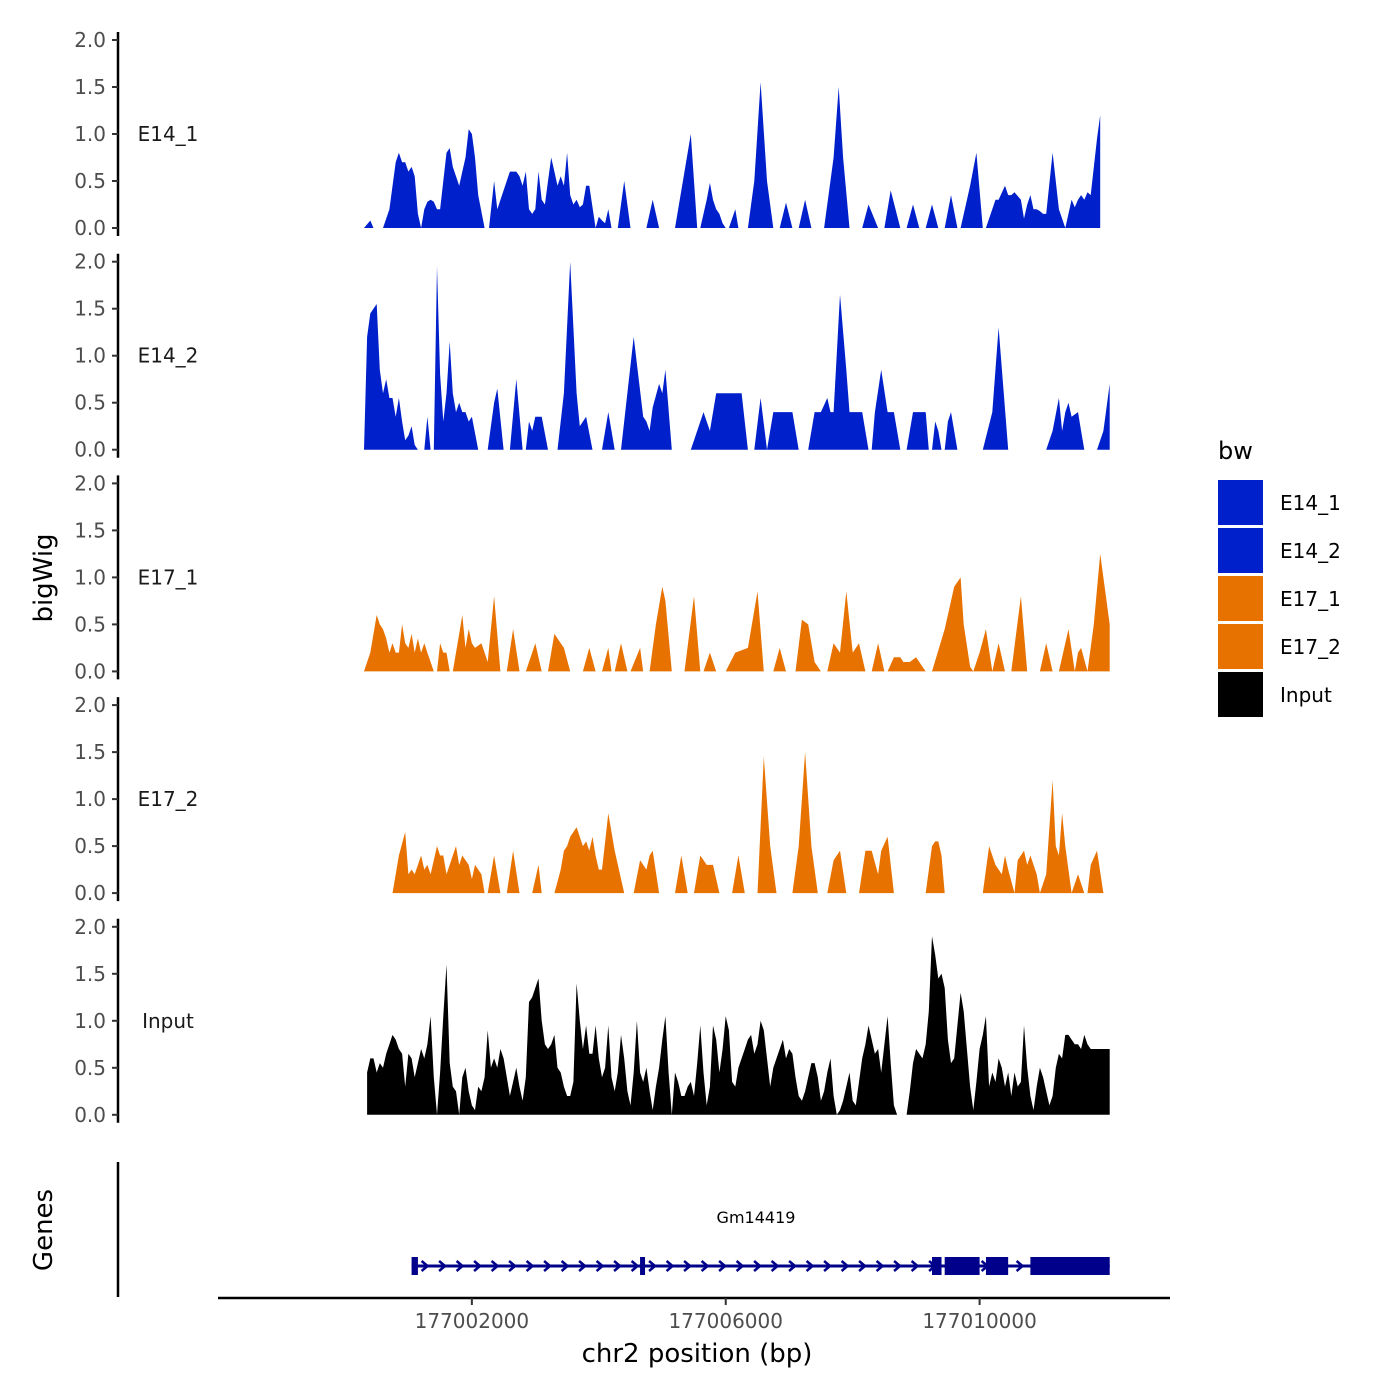  Describe the element at coordinates (168, 799) in the screenshot. I see `track-label: E17_2` at that location.